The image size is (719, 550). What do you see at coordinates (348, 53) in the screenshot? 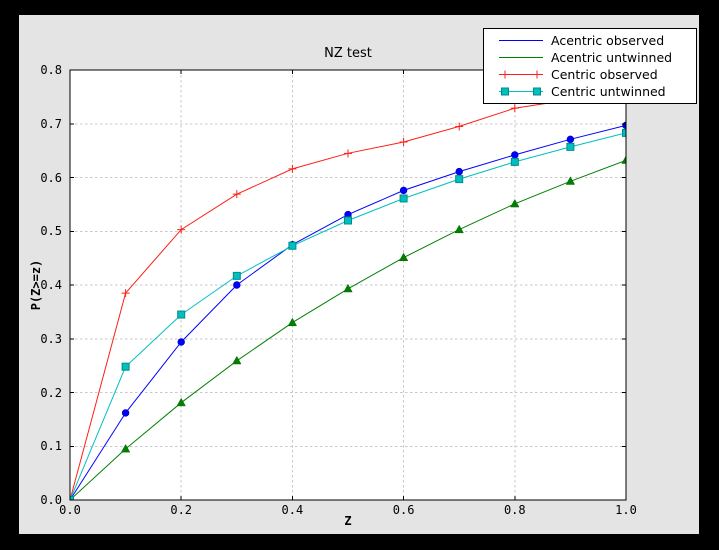
I see `chart-title: NZ test` at bounding box center [348, 53].